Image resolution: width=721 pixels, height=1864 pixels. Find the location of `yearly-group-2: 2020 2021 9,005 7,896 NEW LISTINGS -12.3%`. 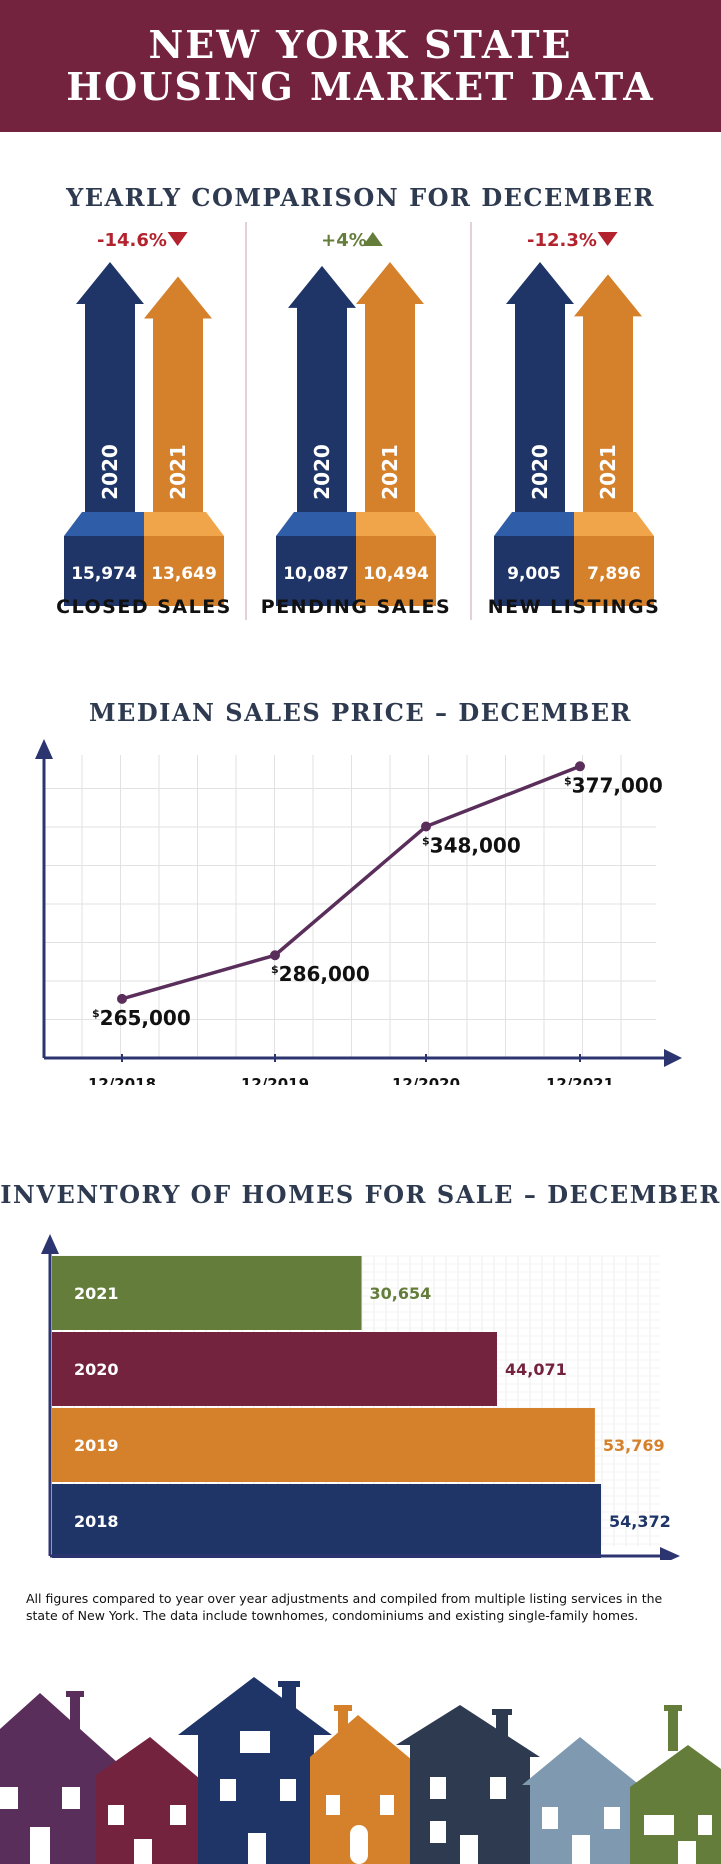

yearly-group-2: 2020 2021 9,005 7,896 NEW LISTINGS -12.3% is located at coordinates (574, 424).